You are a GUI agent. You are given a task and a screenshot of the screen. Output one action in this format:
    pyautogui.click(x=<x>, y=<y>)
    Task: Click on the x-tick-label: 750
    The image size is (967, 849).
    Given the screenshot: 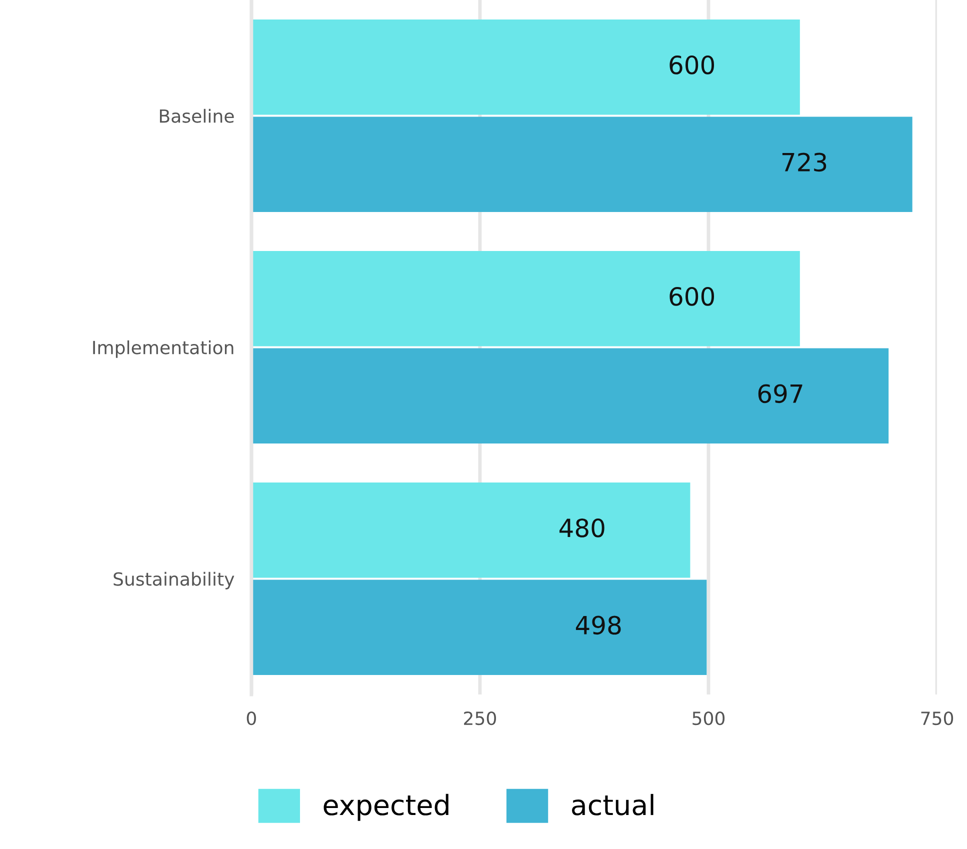 What is the action you would take?
    pyautogui.click(x=937, y=718)
    